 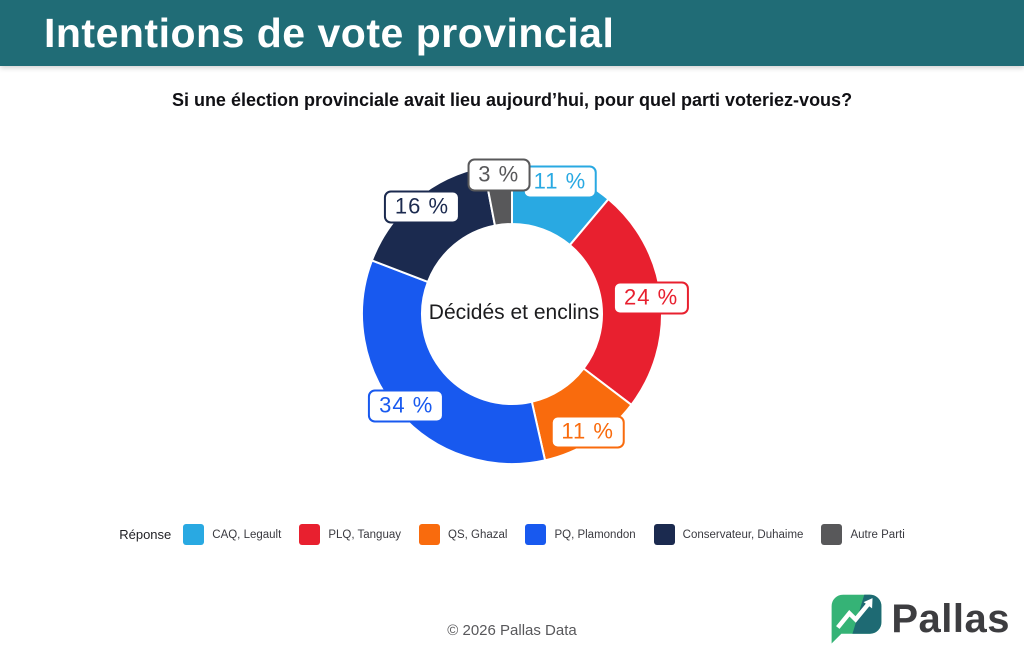 What do you see at coordinates (743, 534) in the screenshot?
I see `legend-label: Conservateur, Duhaime` at bounding box center [743, 534].